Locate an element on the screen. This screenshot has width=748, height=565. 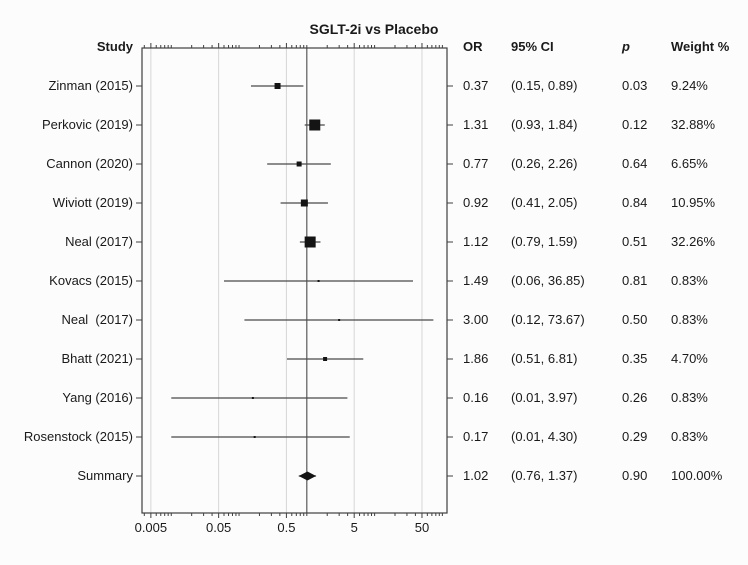
p-value: 0.03 is located at coordinates (635, 85).